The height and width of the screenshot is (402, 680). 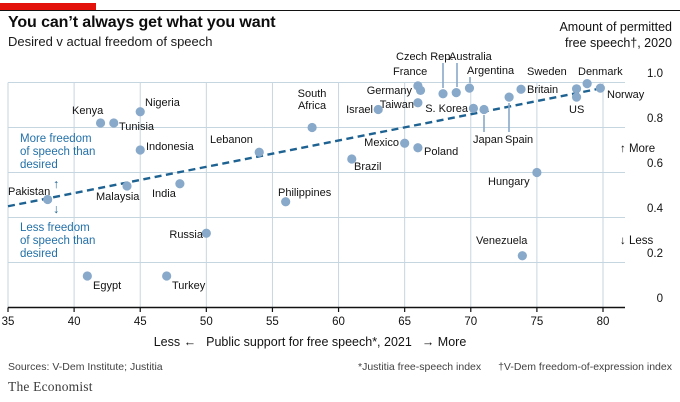 I want to click on point-label-philippines: Philippines, so click(x=305, y=193).